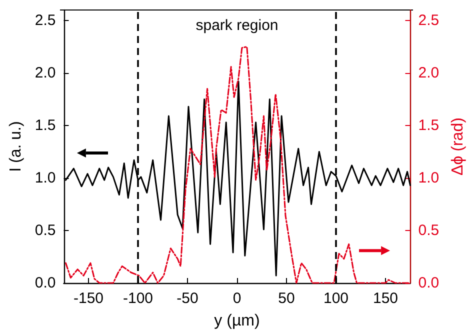  Describe the element at coordinates (385, 298) in the screenshot. I see `x-tick-label: 150` at that location.